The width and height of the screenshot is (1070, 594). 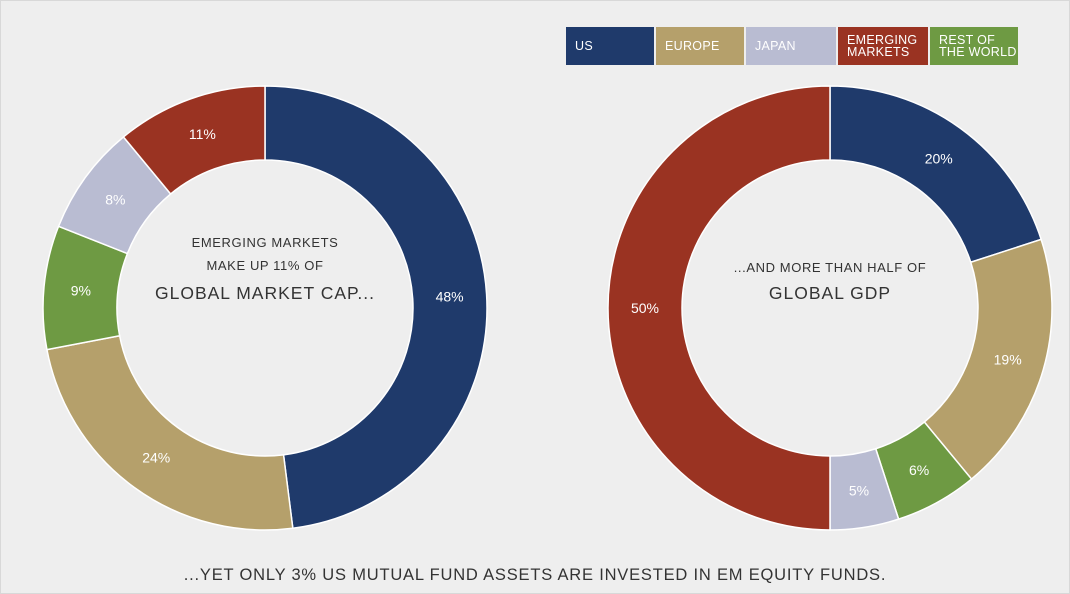 I want to click on right-slice-label: 50%, so click(x=645, y=308).